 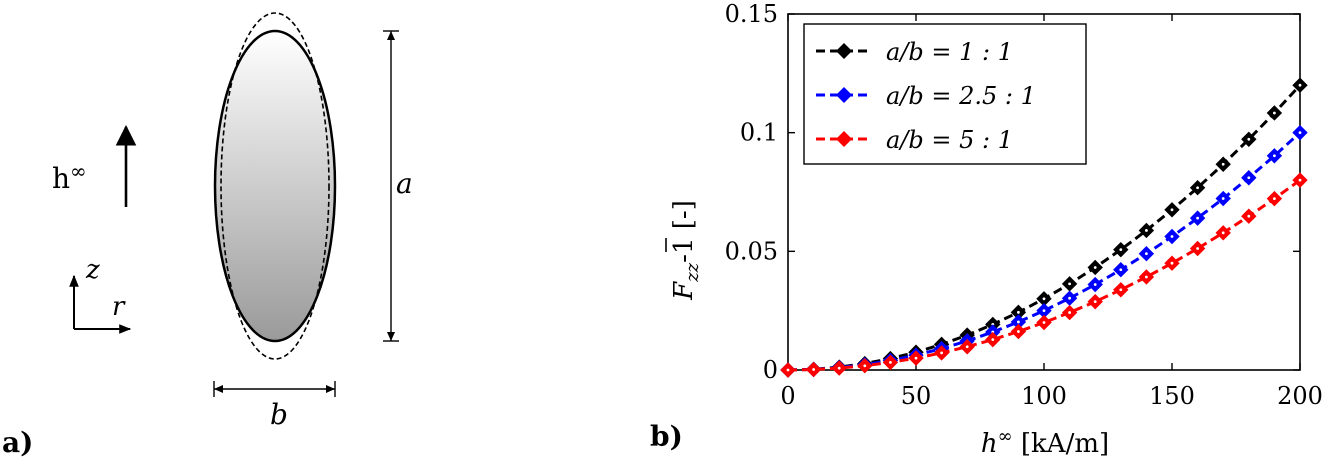 I want to click on x-axis-label: h∞ [kA/m], so click(x=1045, y=442).